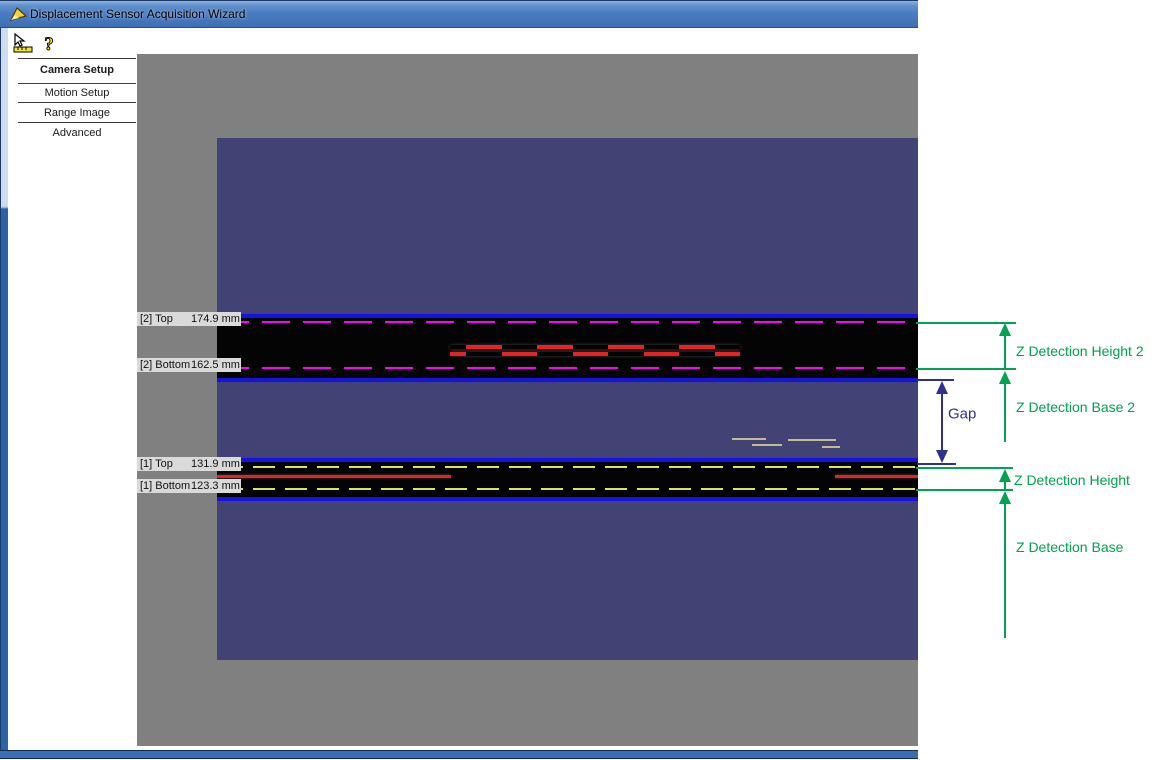 Image resolution: width=1163 pixels, height=760 pixels. Describe the element at coordinates (215, 365) in the screenshot. I see `measurement-value: 162.5 mm` at that location.